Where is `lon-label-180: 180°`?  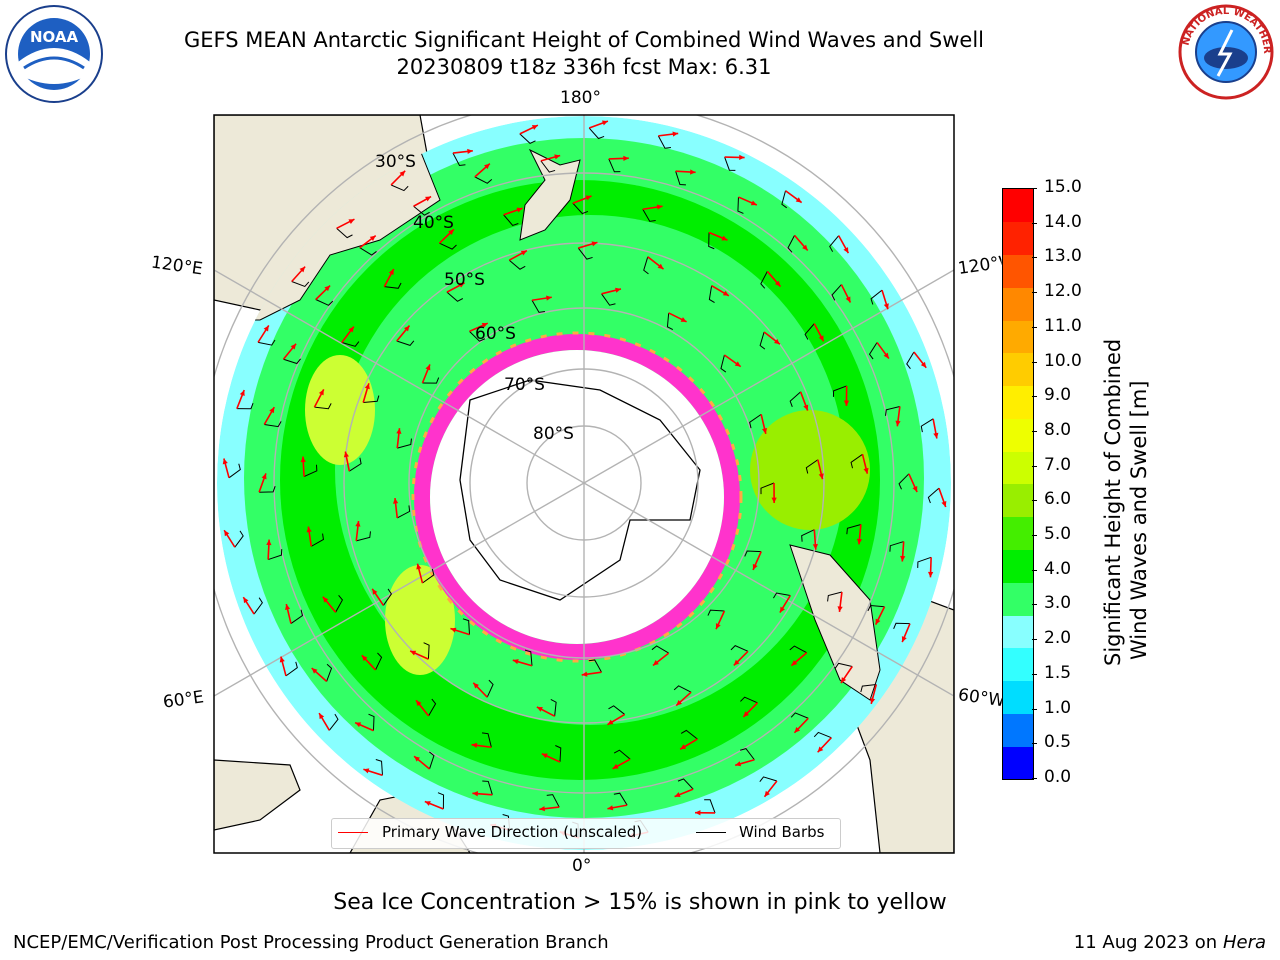 lon-label-180: 180° is located at coordinates (580, 98).